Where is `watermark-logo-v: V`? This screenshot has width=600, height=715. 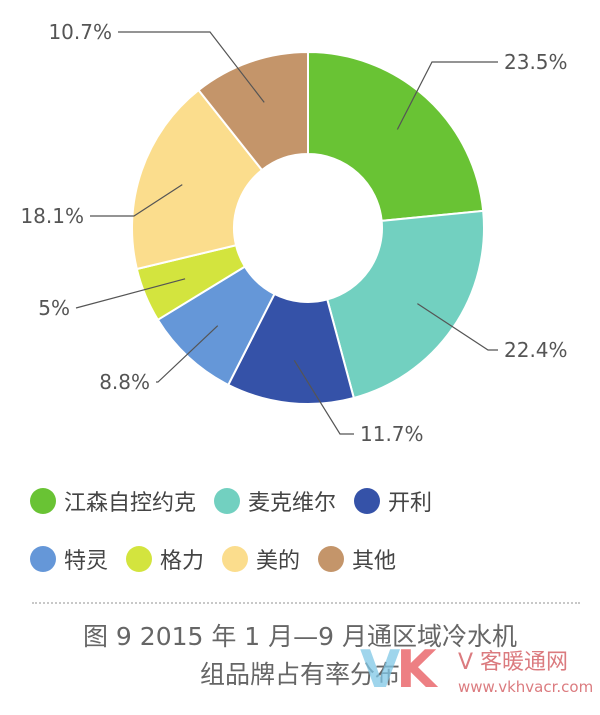 watermark-logo-v: V is located at coordinates (380, 670).